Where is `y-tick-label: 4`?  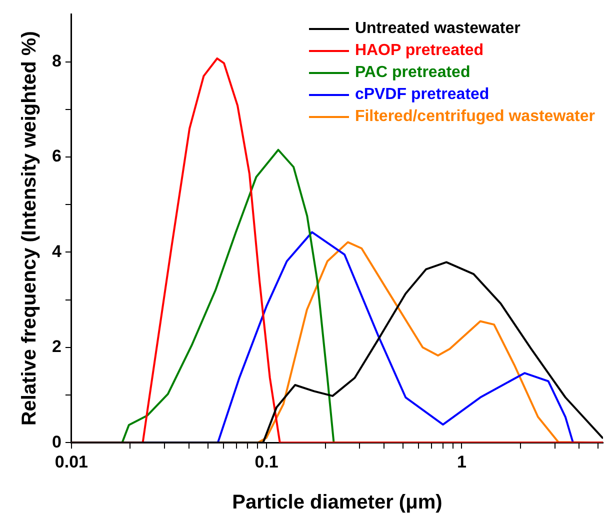 y-tick-label: 4 is located at coordinates (57, 251).